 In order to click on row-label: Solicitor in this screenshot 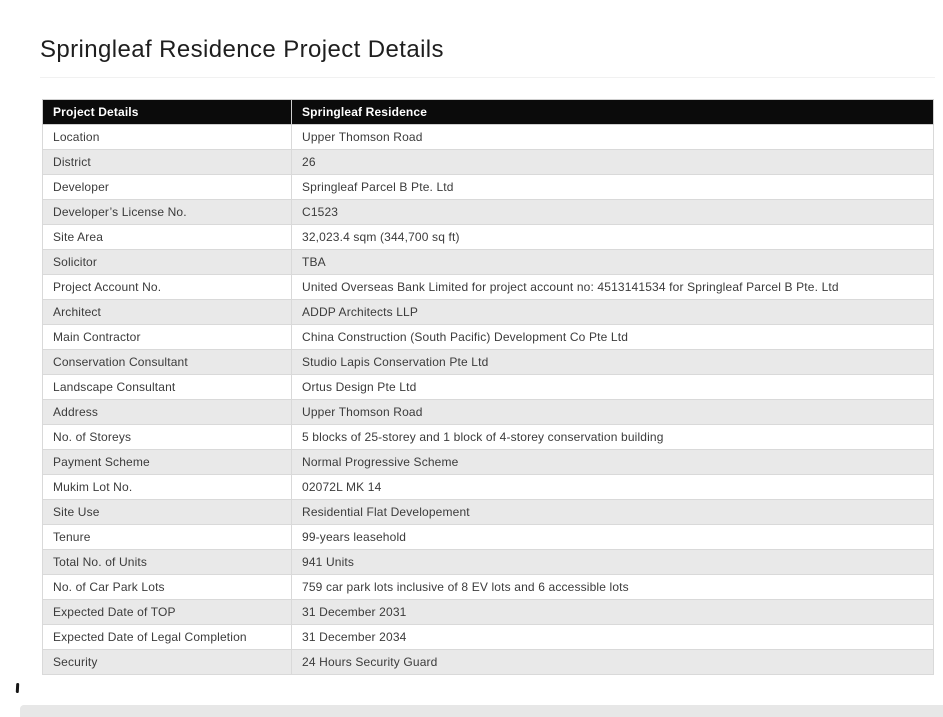, I will do `click(167, 262)`.